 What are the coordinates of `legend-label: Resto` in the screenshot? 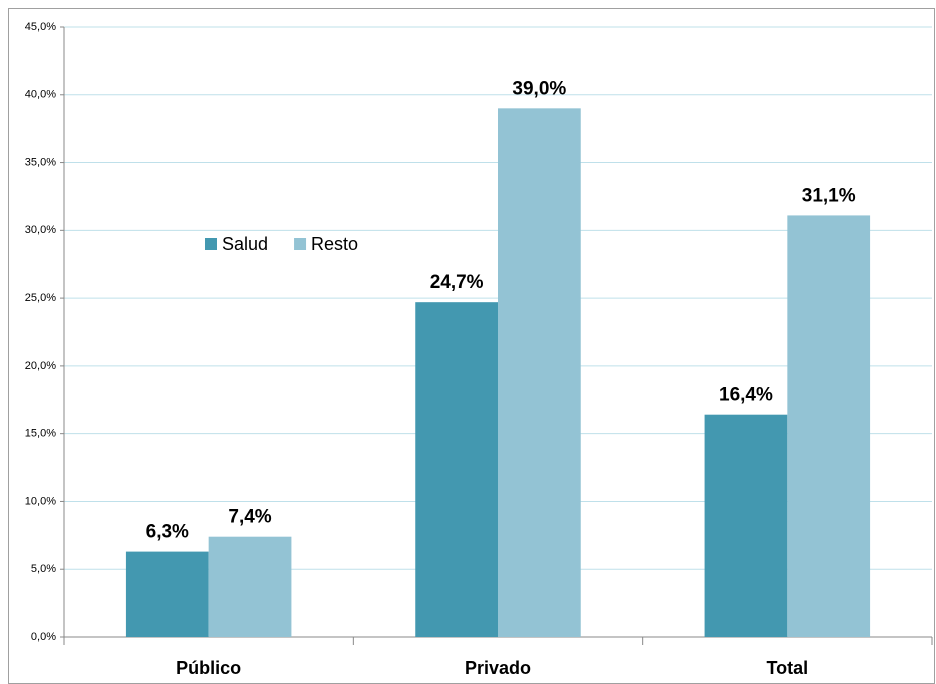 It's located at (334, 244).